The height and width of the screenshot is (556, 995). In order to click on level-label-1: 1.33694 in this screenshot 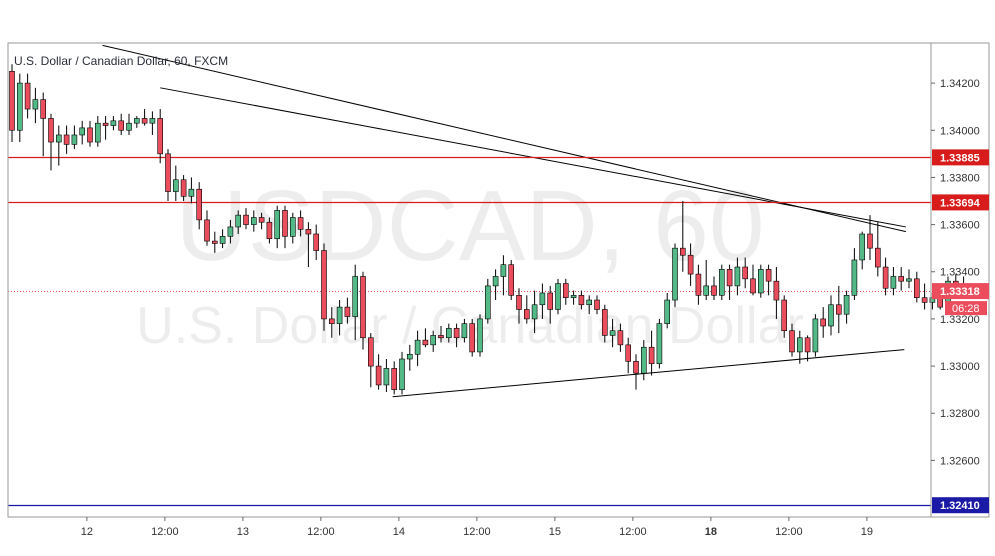, I will do `click(960, 203)`.